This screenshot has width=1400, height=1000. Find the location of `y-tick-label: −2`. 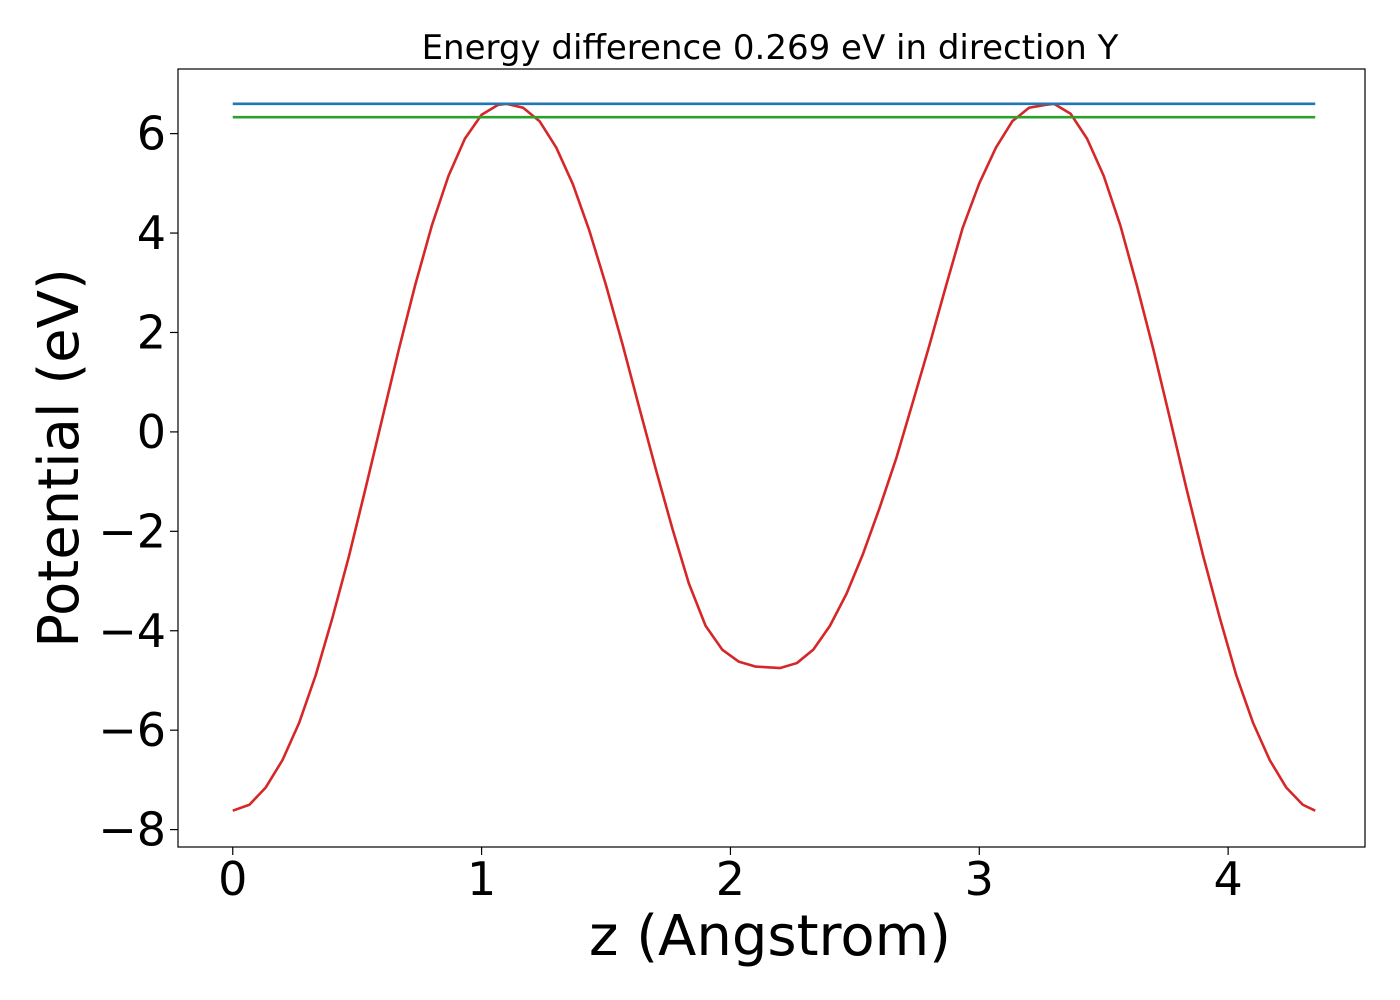

y-tick-label: −2 is located at coordinates (132, 531).